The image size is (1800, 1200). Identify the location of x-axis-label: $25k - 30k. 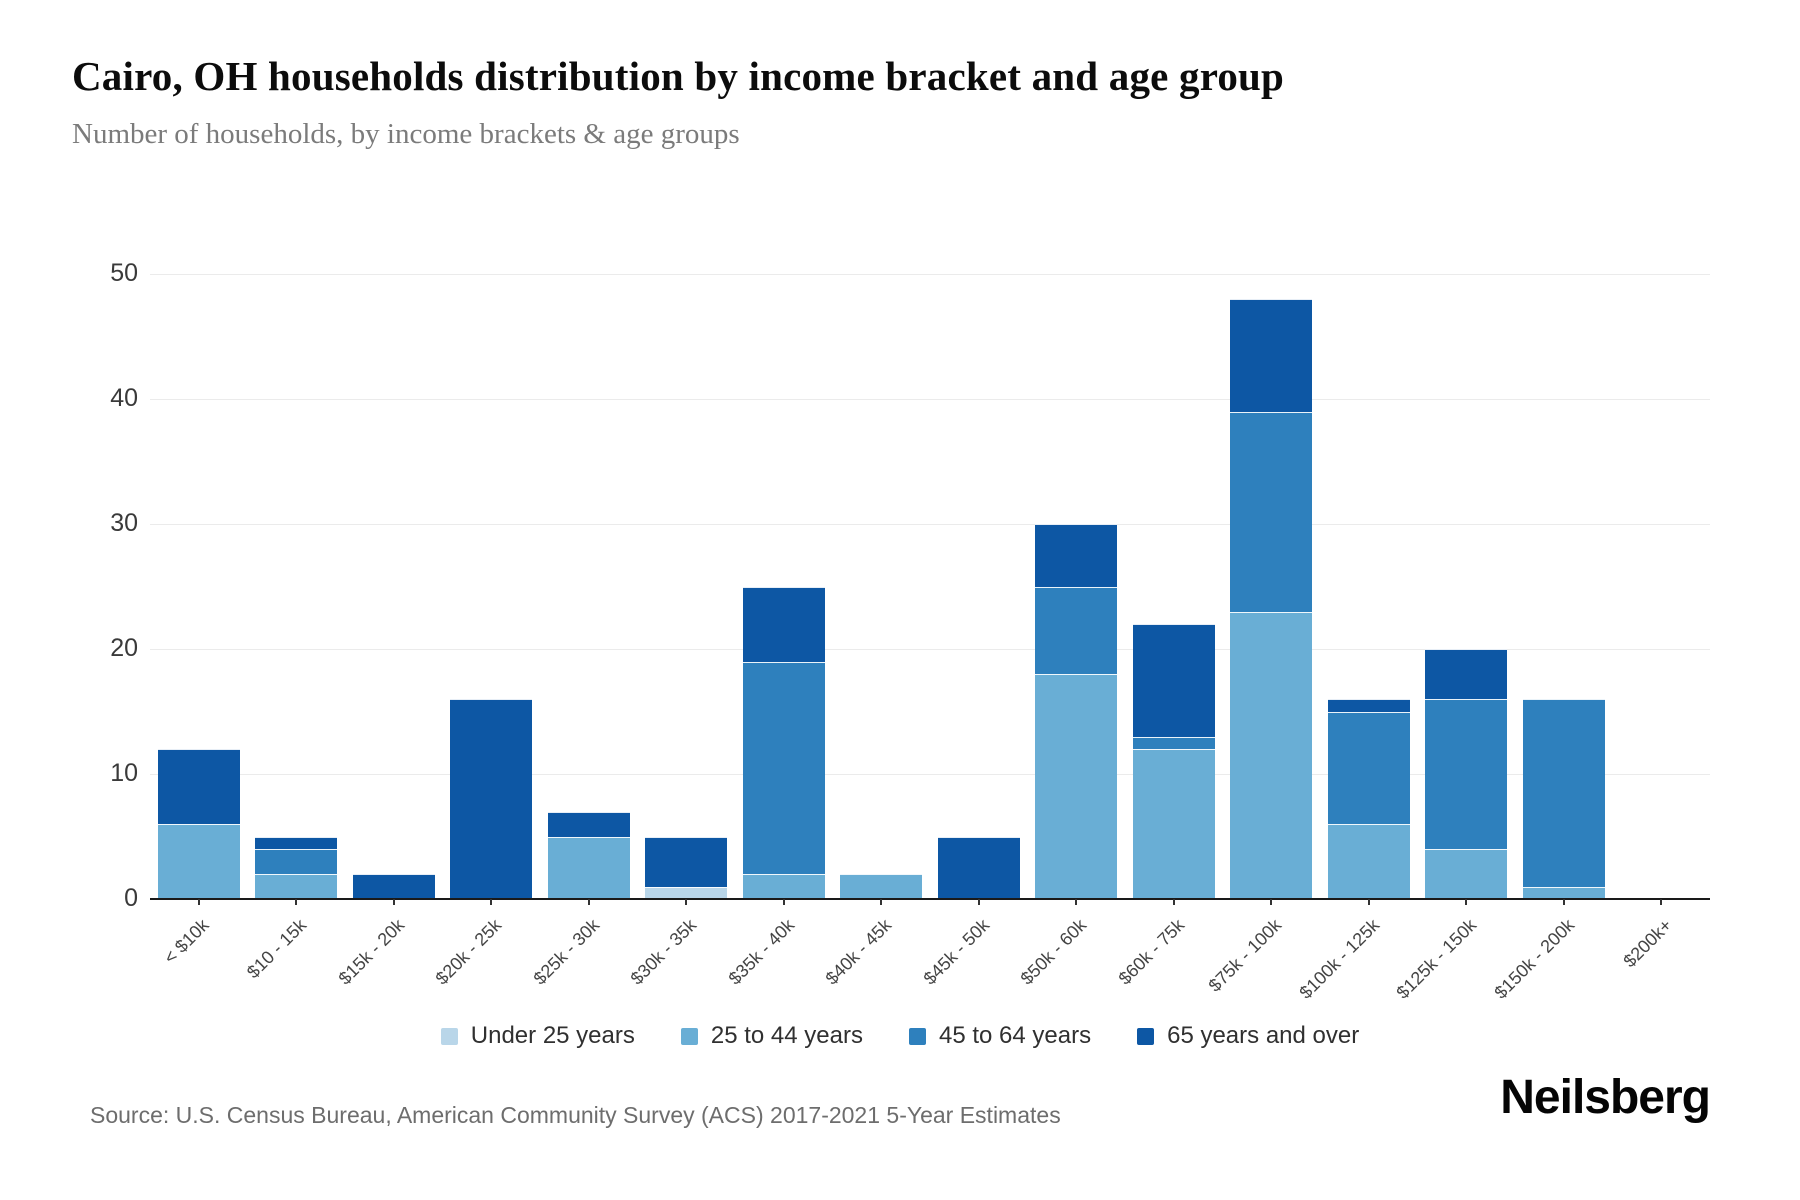
(566, 952).